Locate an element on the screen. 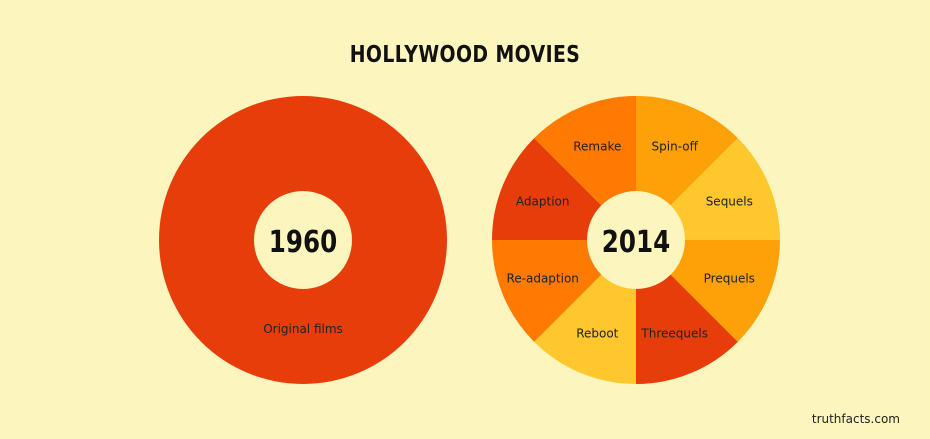 The width and height of the screenshot is (930, 439). slice-label-reboot: Reboot is located at coordinates (597, 333).